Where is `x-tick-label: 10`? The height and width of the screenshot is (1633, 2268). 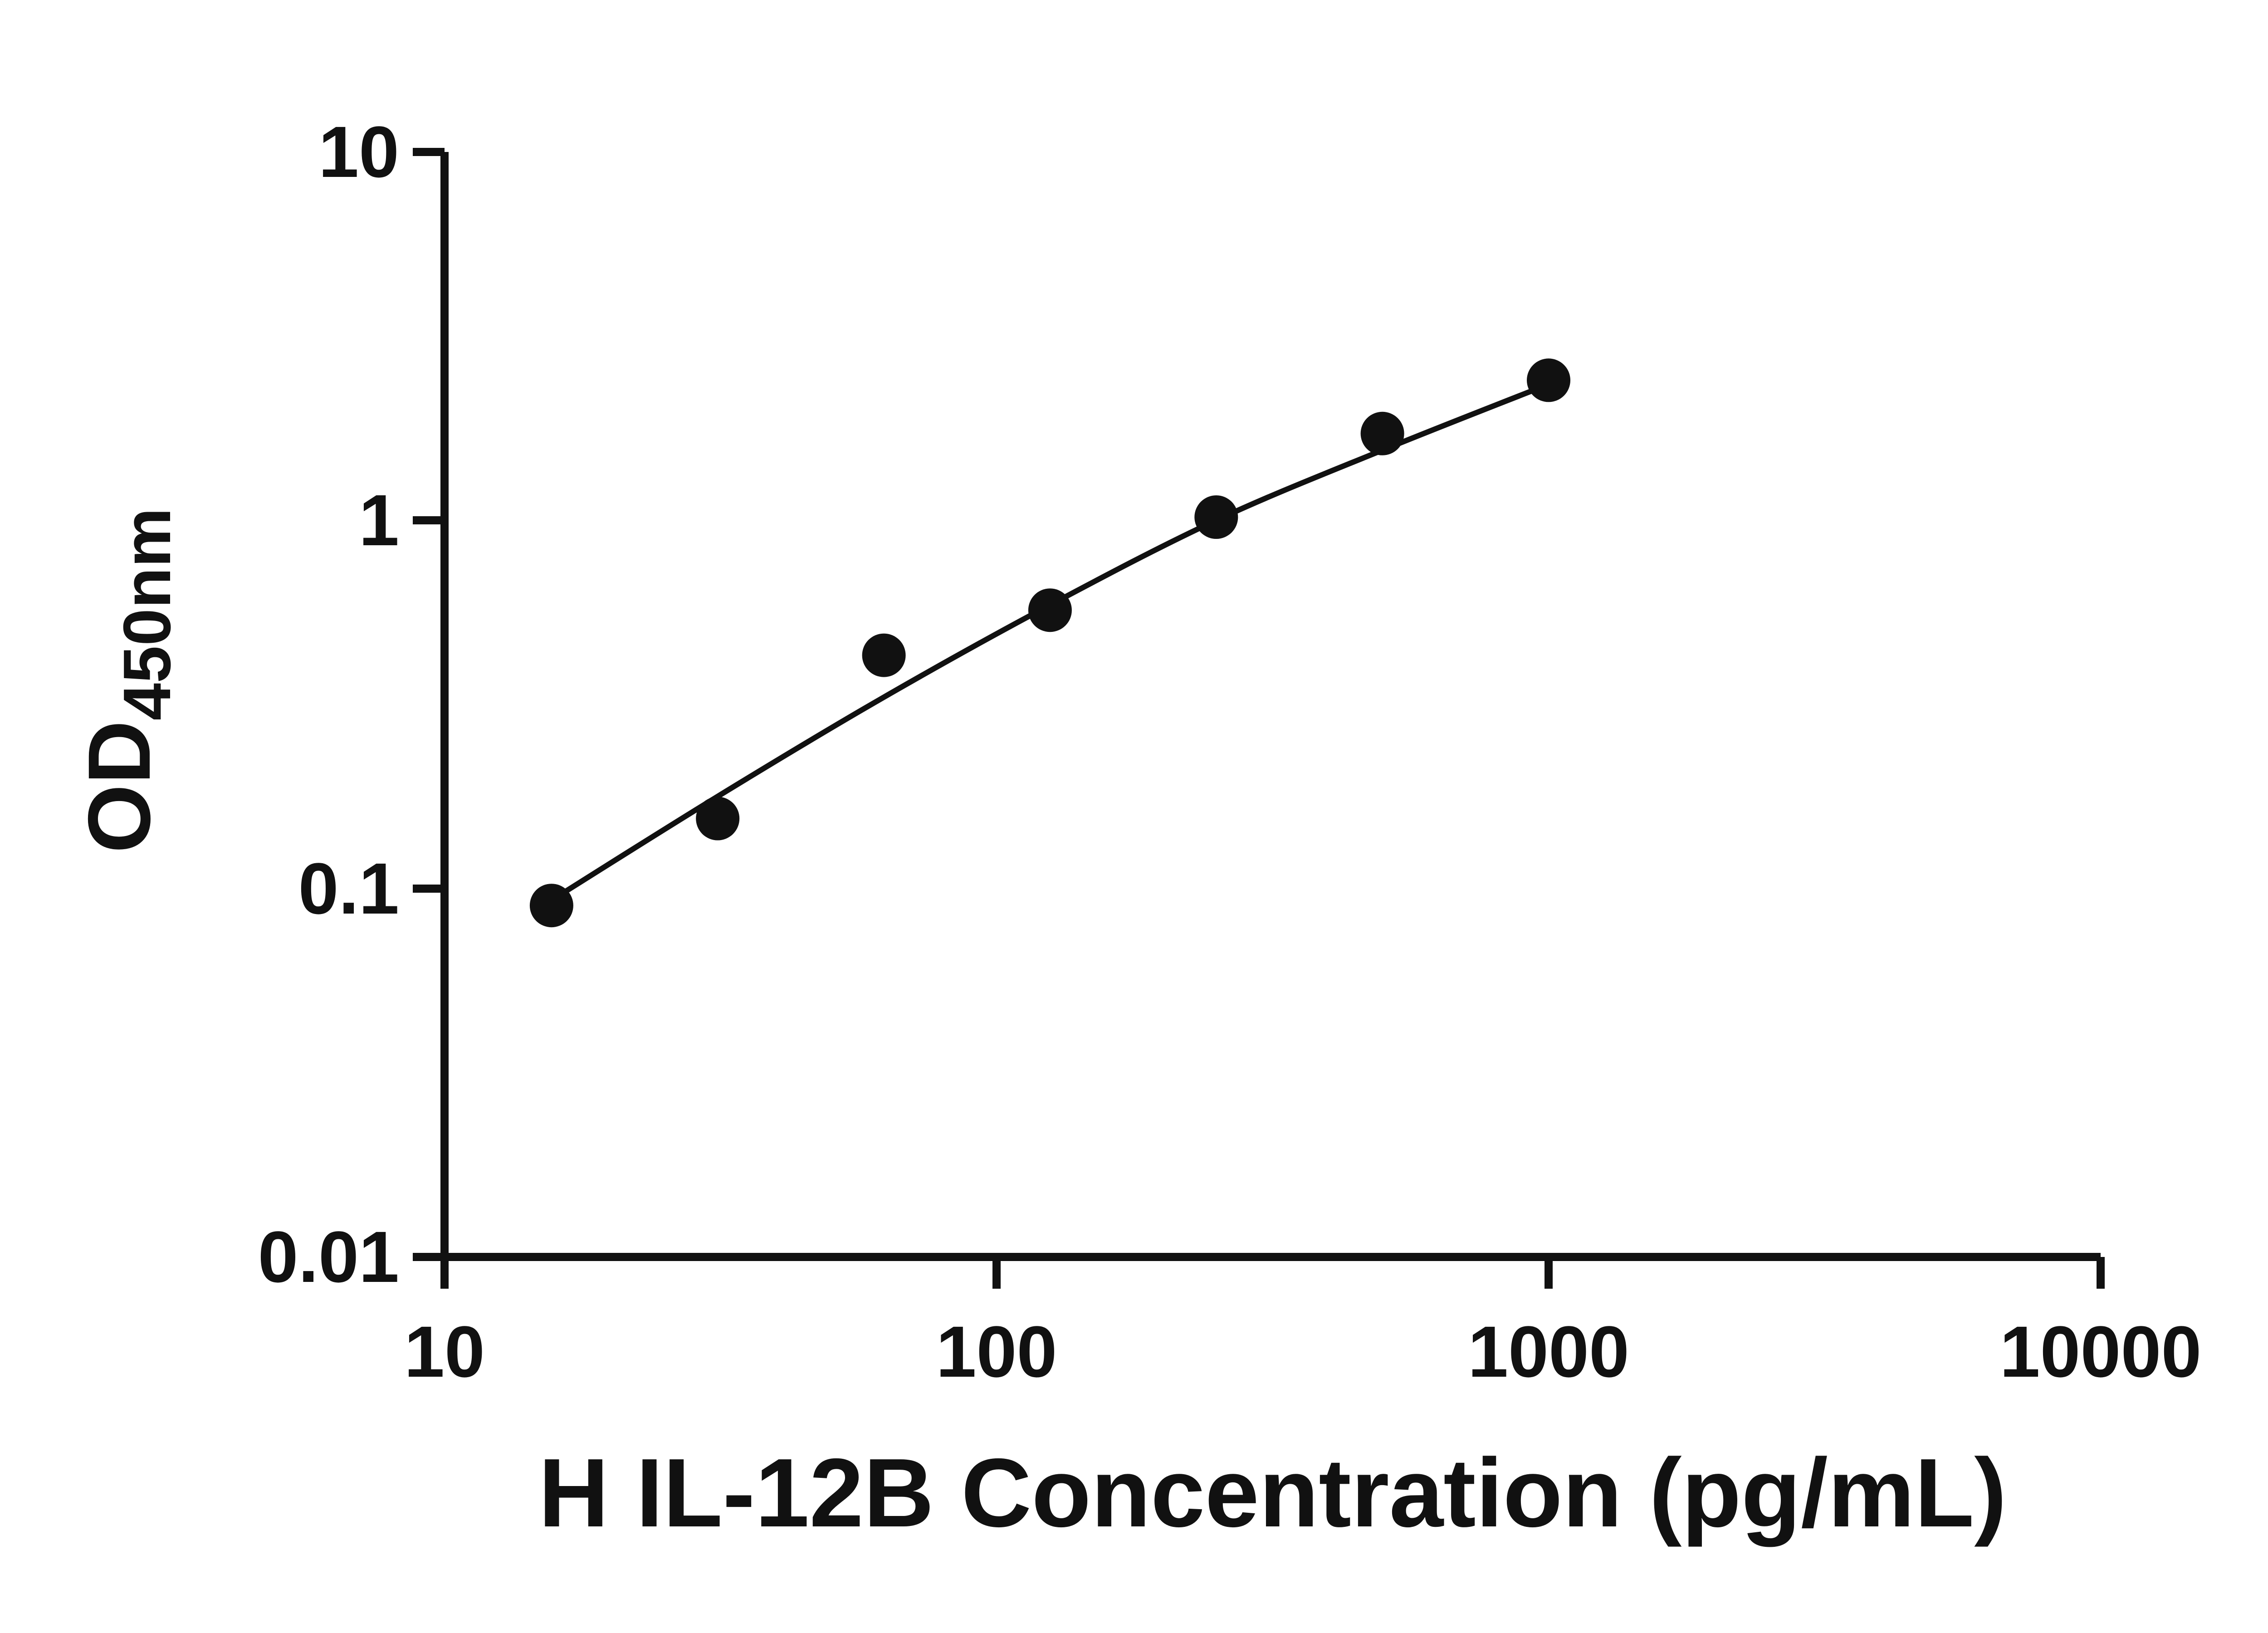
x-tick-label: 10 is located at coordinates (445, 1351).